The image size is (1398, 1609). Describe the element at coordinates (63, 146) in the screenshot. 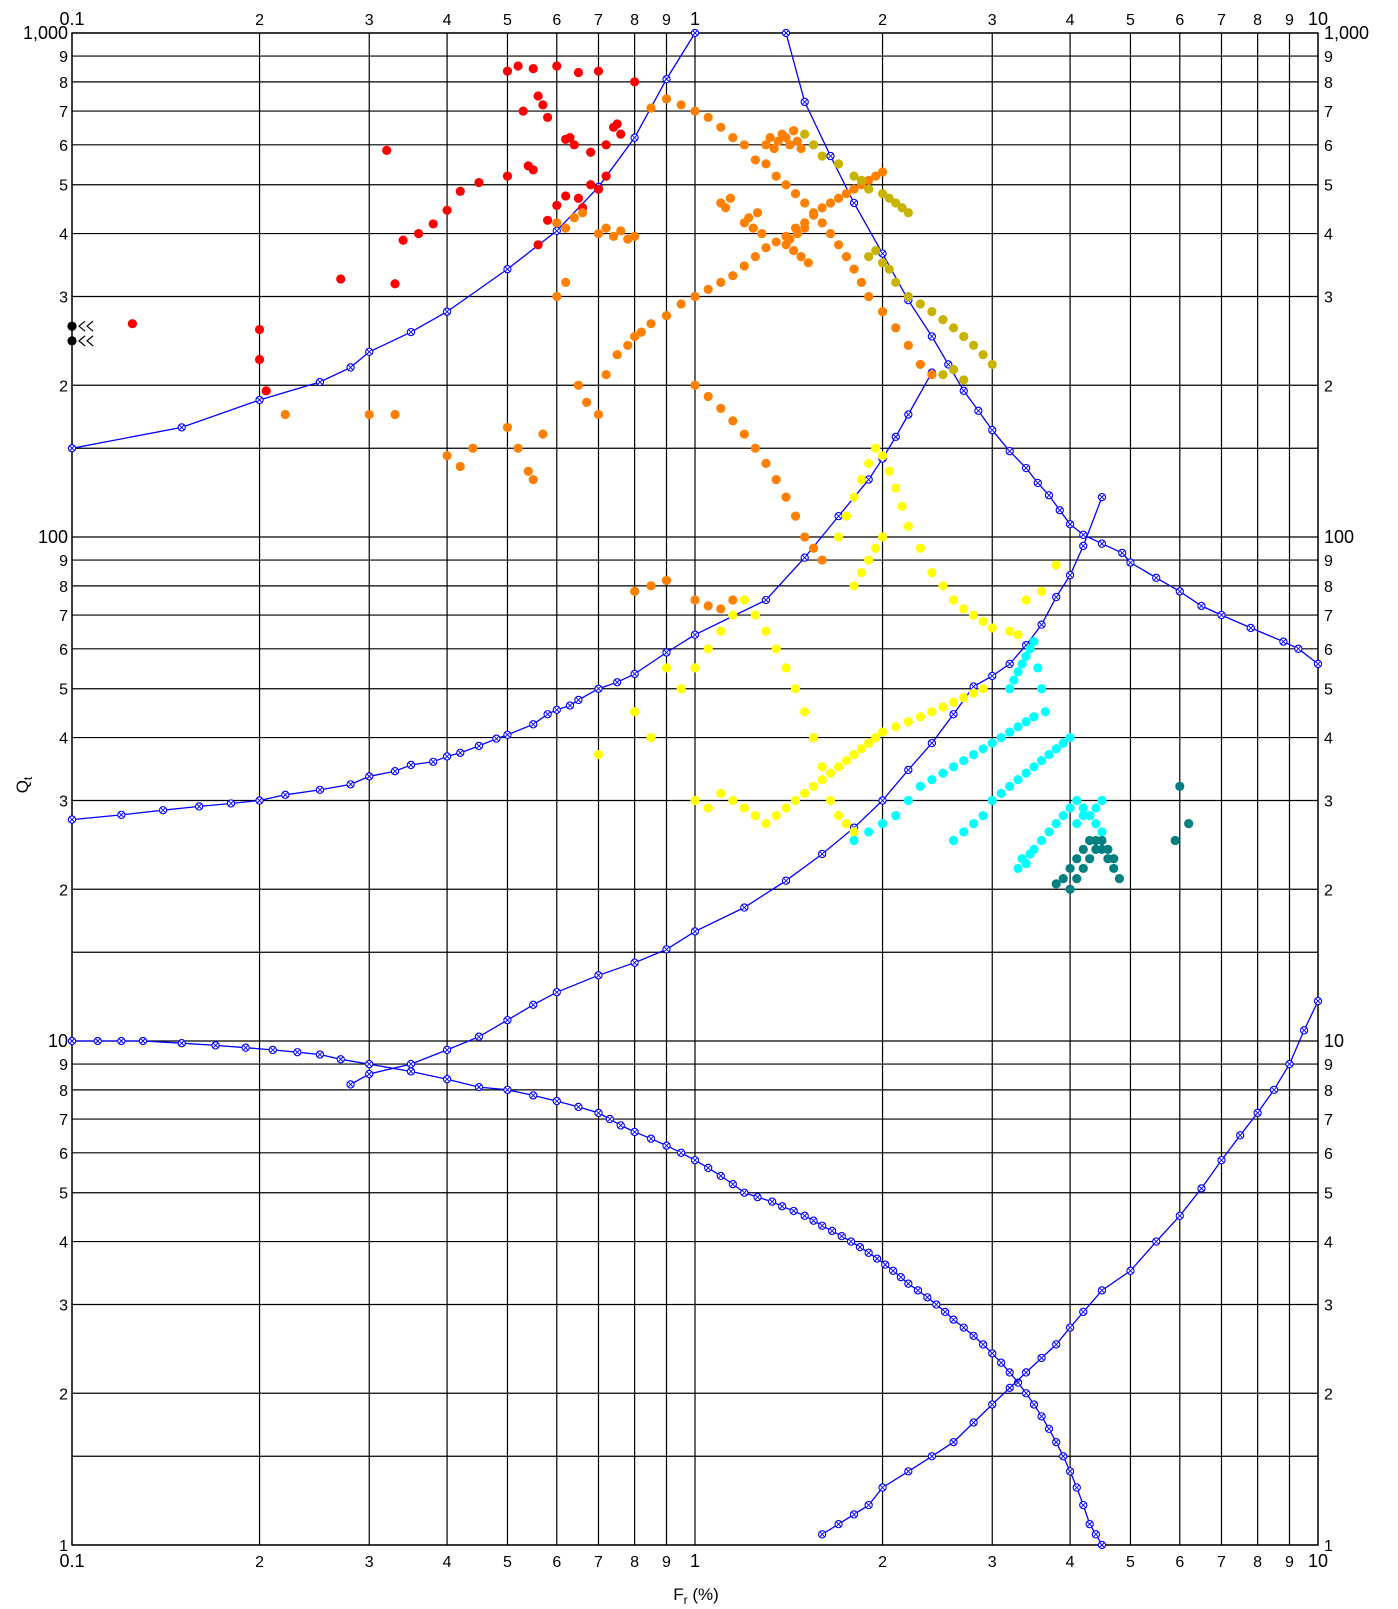

I see `y-tick-label-left-23: 6` at that location.